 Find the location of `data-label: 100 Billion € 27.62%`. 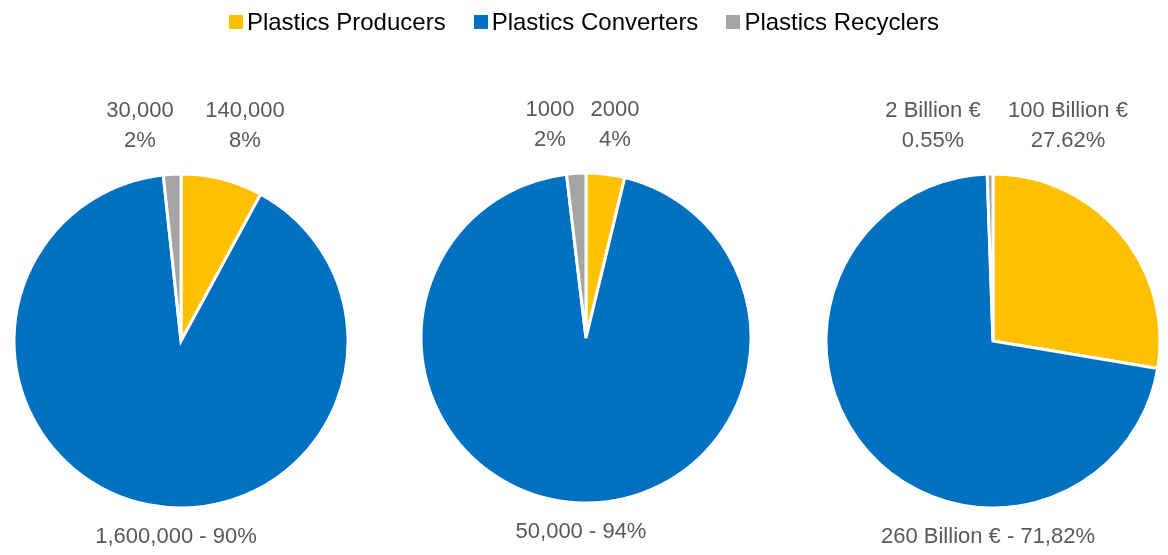

data-label: 100 Billion € 27.62% is located at coordinates (1068, 124).